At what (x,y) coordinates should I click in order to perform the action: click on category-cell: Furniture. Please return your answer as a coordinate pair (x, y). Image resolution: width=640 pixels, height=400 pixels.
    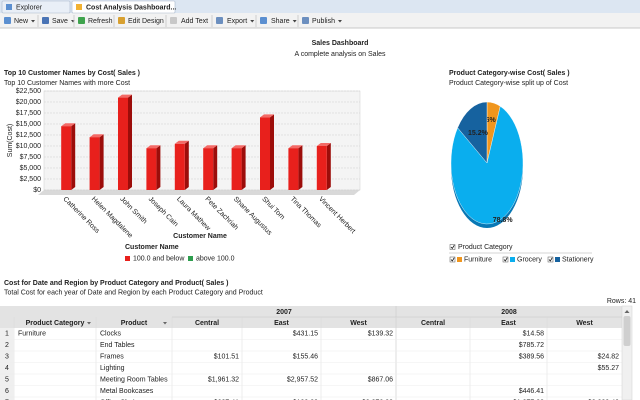
    Looking at the image, I should click on (32, 334).